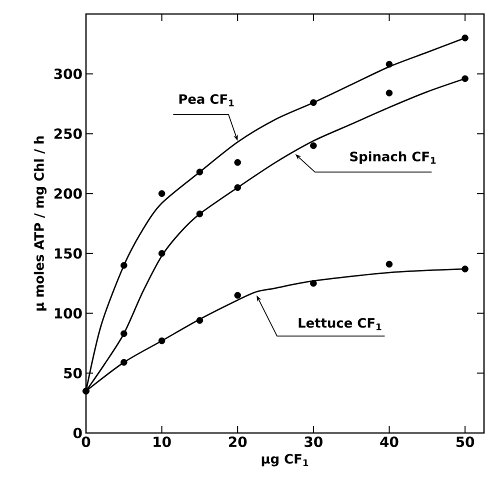 This screenshot has width=486, height=493. Describe the element at coordinates (162, 442) in the screenshot. I see `x-tick-label: 10` at that location.